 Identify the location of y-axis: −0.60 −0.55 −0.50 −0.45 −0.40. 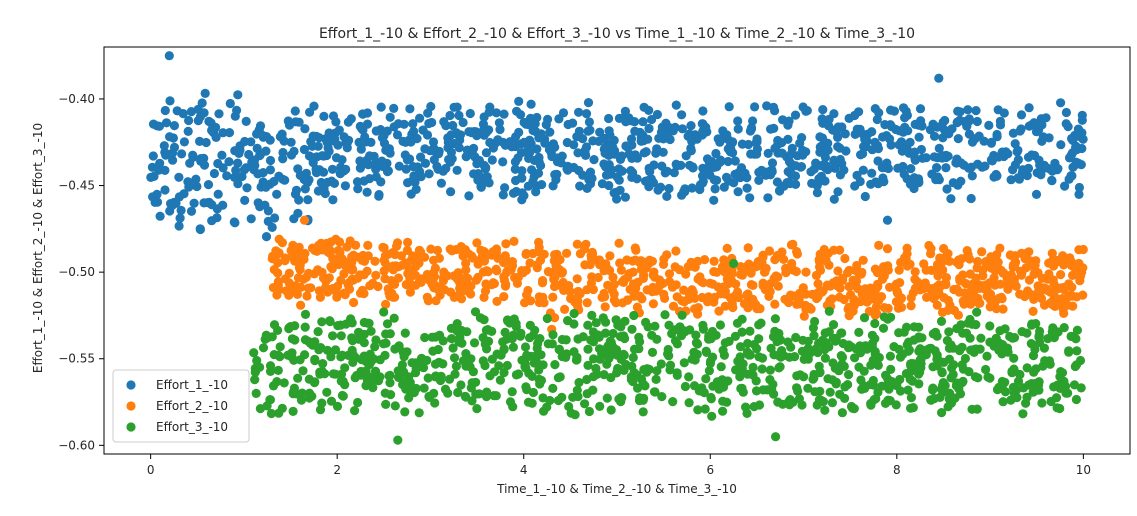
(81, 272).